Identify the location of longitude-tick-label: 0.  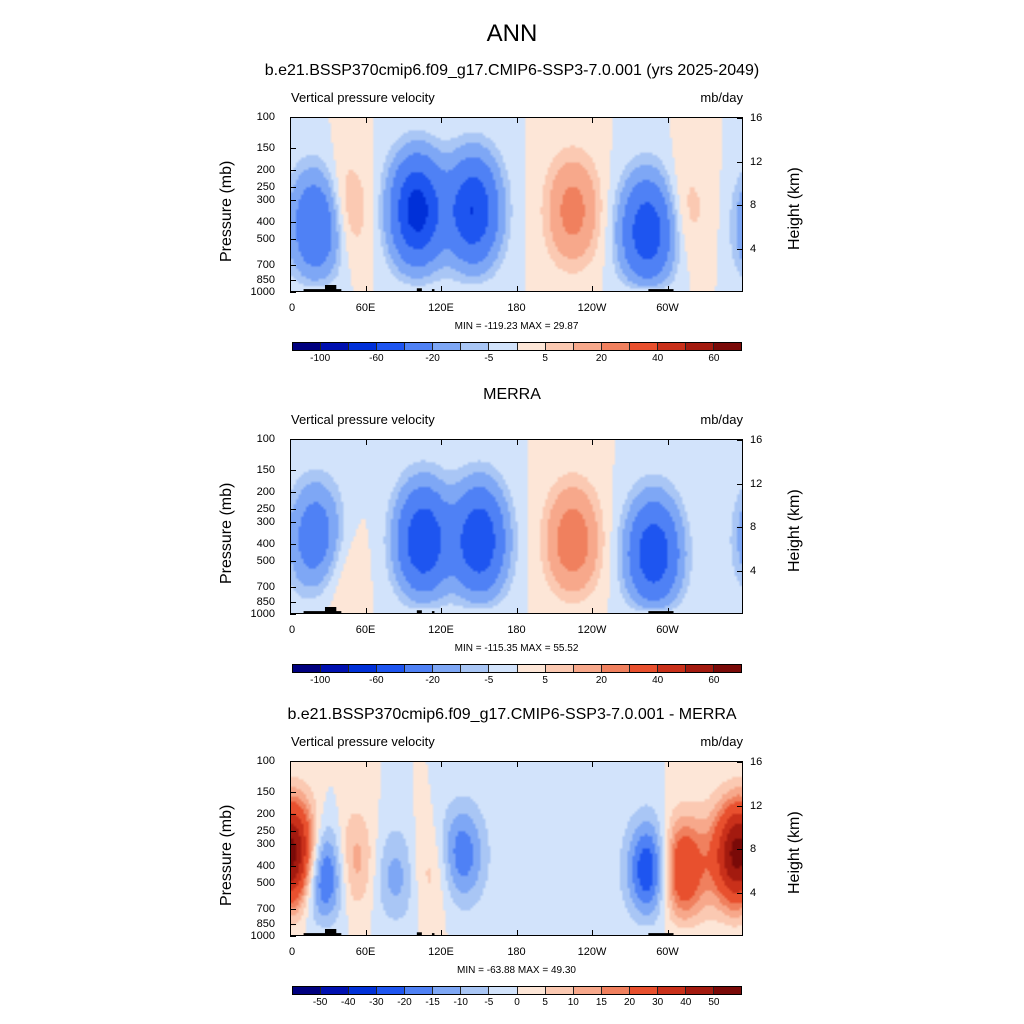
(292, 952).